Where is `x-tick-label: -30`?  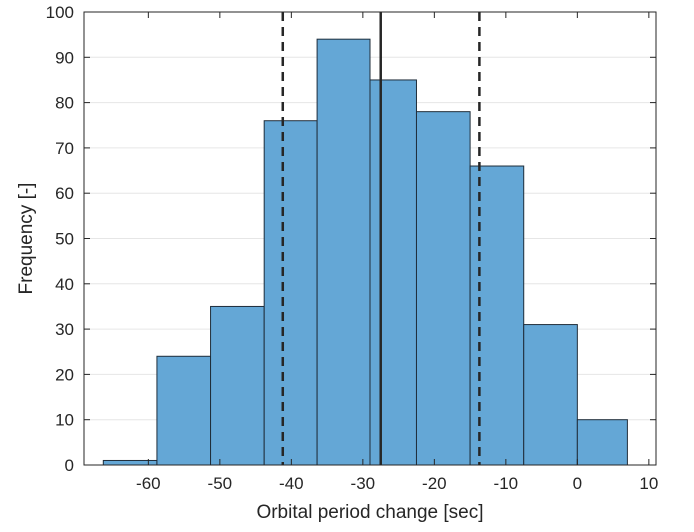 x-tick-label: -30 is located at coordinates (363, 483).